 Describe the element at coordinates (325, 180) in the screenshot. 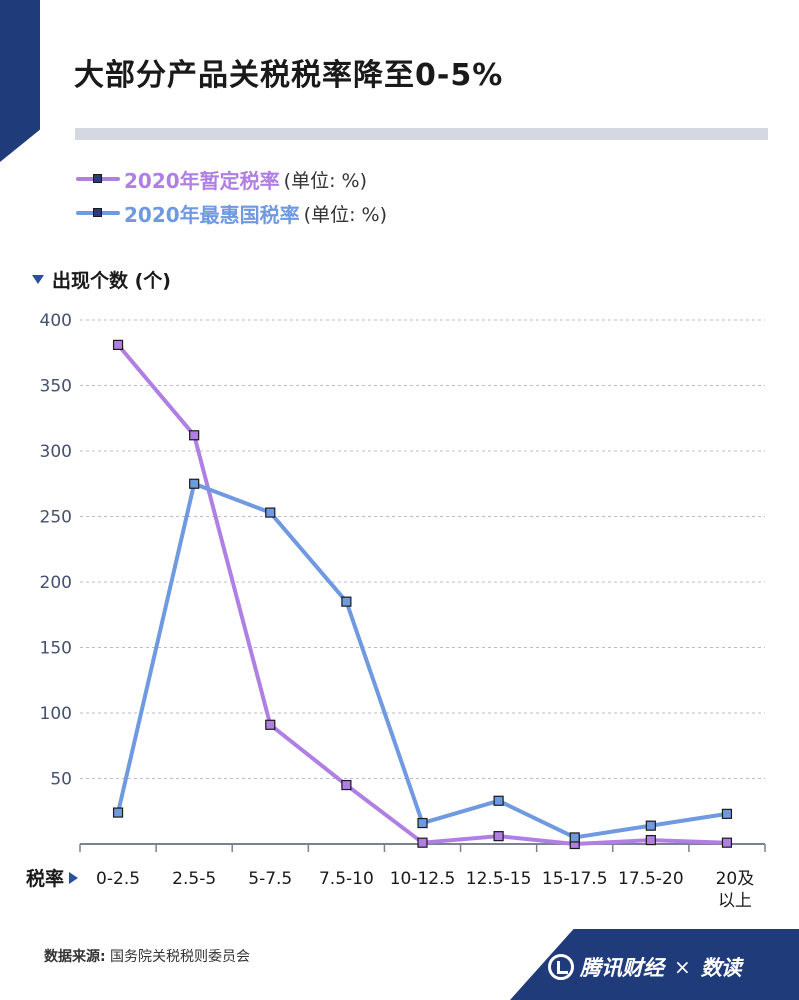

I see `legend-unit-provisional: (单位: %)` at that location.